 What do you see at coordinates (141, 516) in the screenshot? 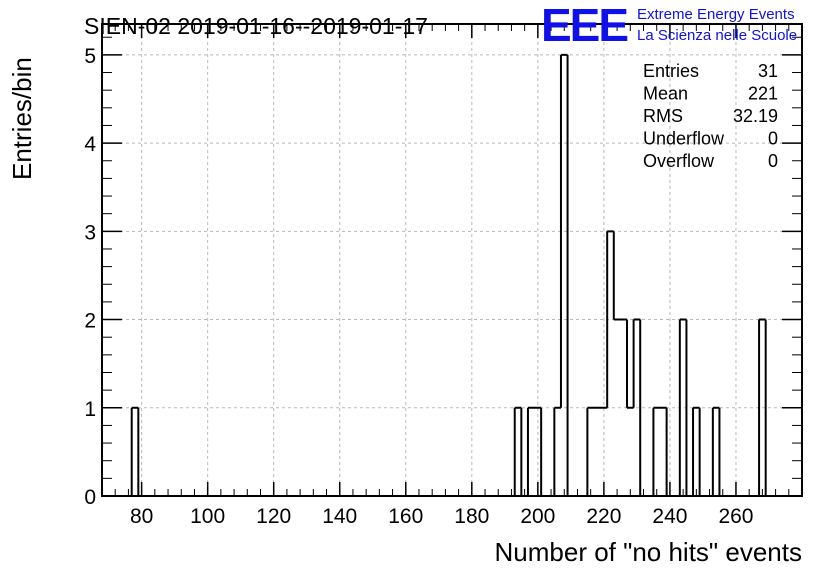
I see `x-tick-label: 80` at bounding box center [141, 516].